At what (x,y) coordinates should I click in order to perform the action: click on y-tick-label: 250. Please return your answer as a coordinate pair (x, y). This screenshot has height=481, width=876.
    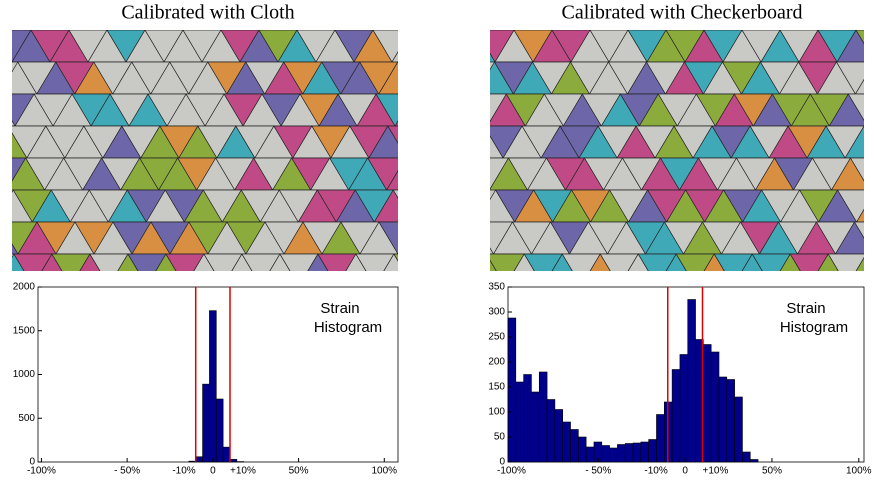
    Looking at the image, I should click on (496, 337).